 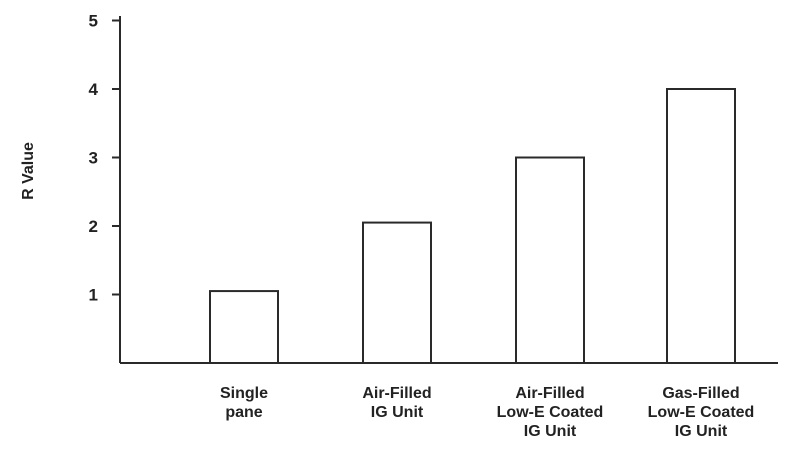 What do you see at coordinates (28, 171) in the screenshot?
I see `y-axis-title: R Value` at bounding box center [28, 171].